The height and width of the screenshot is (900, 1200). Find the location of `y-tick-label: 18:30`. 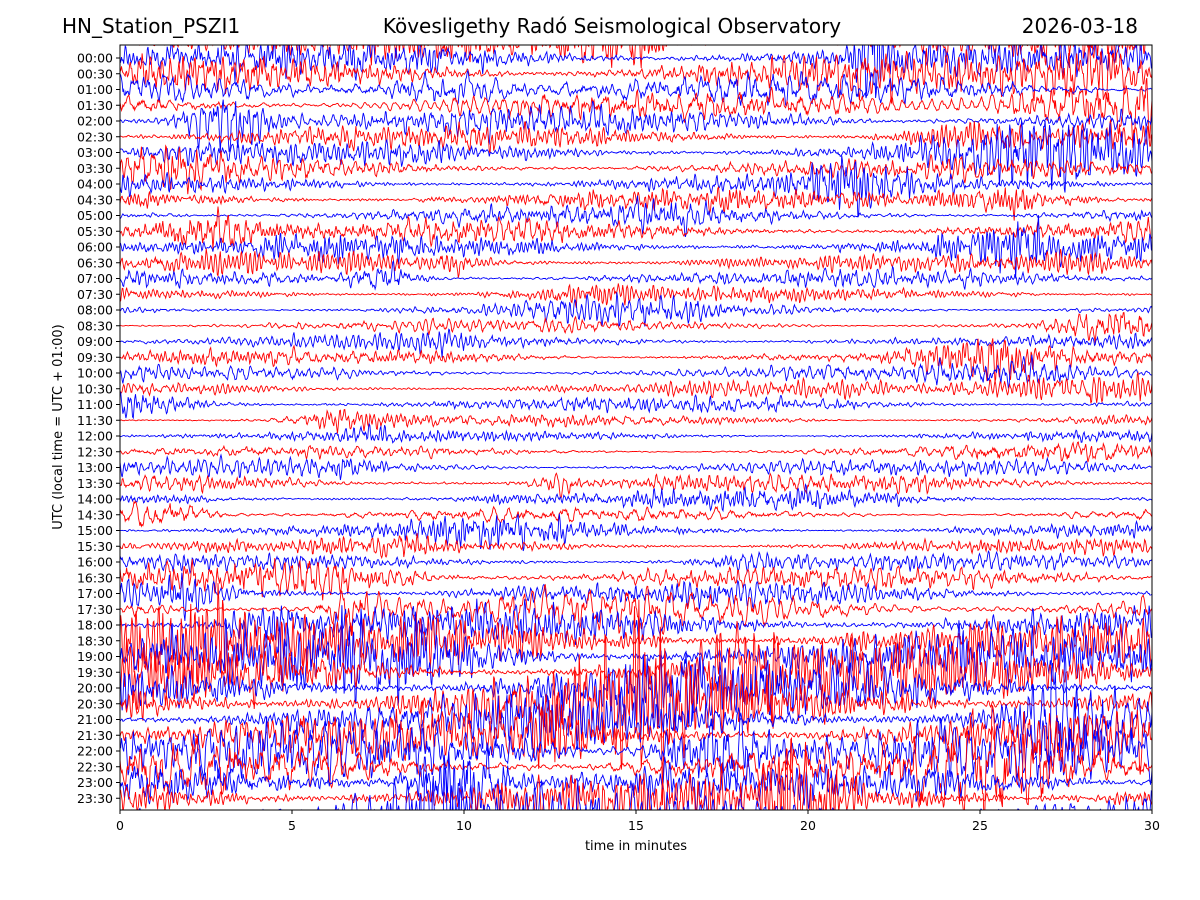

y-tick-label: 18:30 is located at coordinates (95, 640).